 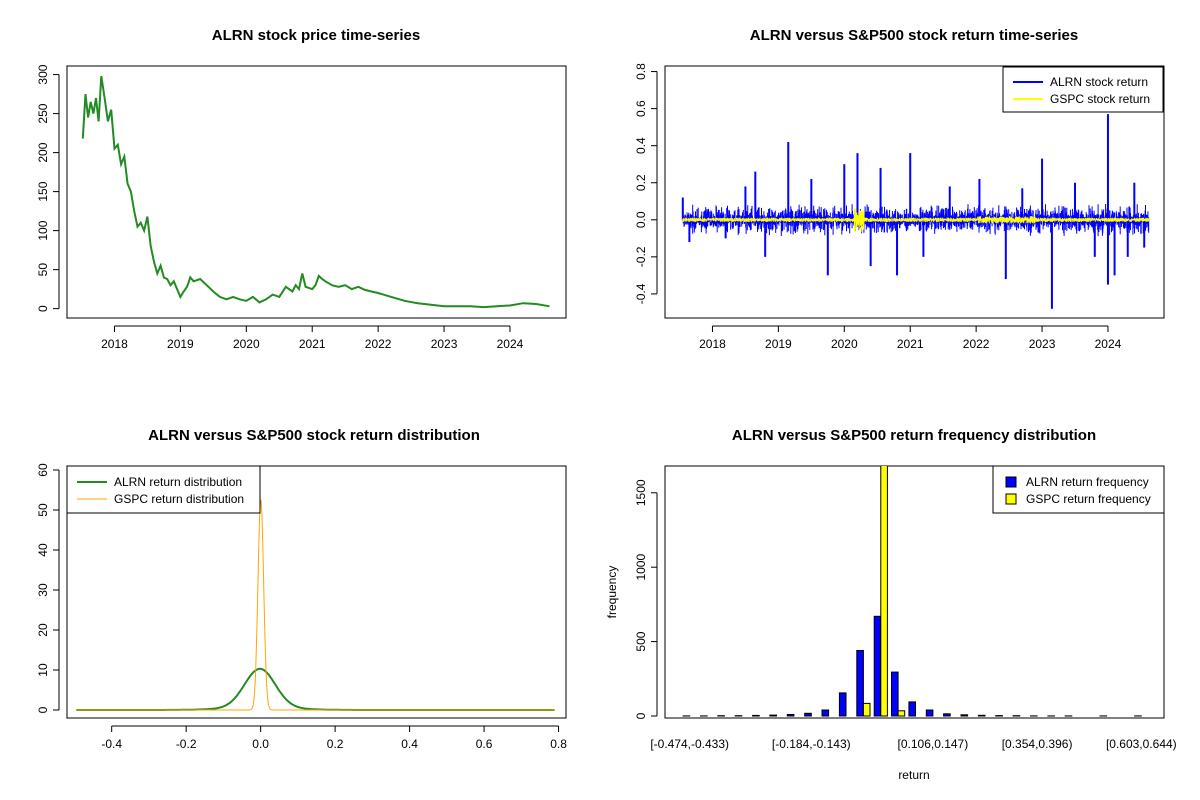 What do you see at coordinates (43, 74) in the screenshot?
I see `price-y-tick-label: 300` at bounding box center [43, 74].